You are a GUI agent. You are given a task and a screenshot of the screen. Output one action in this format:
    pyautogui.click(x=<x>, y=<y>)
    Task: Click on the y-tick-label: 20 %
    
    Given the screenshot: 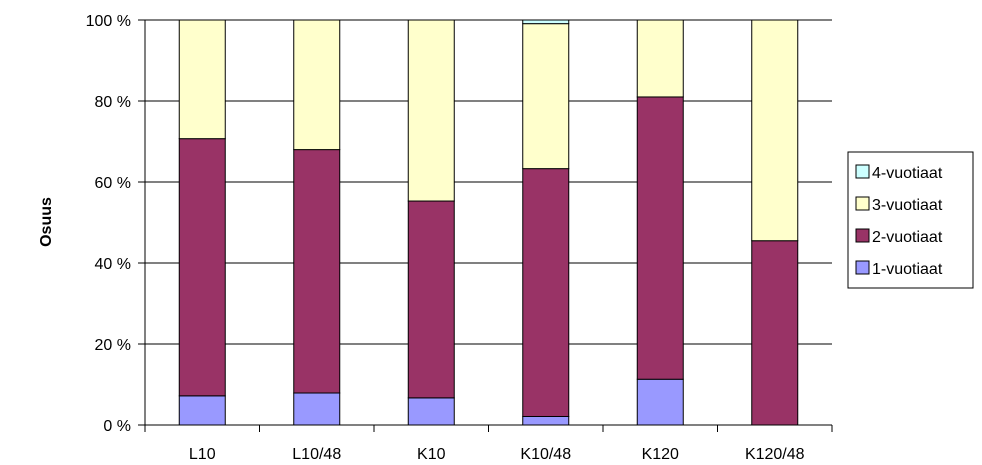 What is the action you would take?
    pyautogui.click(x=113, y=345)
    